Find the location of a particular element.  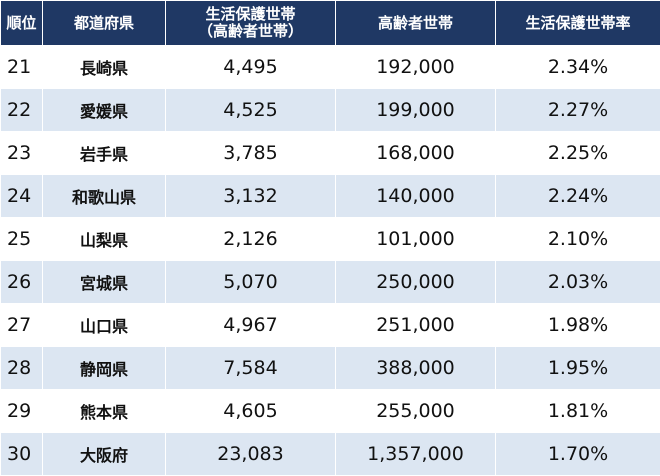

header-cell: 生活保護世帯率 is located at coordinates (578, 23).